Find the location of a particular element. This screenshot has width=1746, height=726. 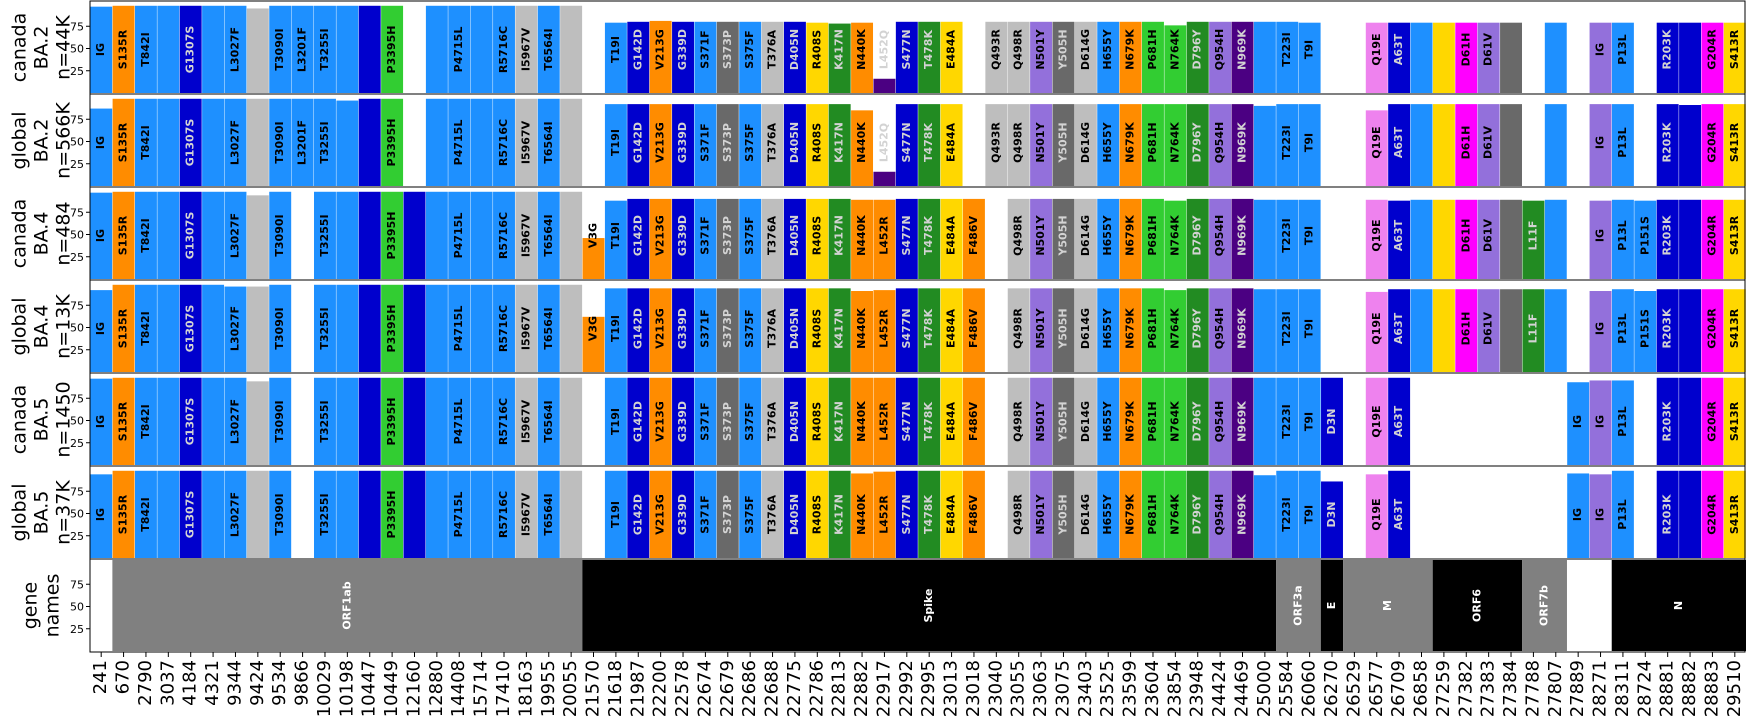

mutation-label: E484A is located at coordinates (951, 49).